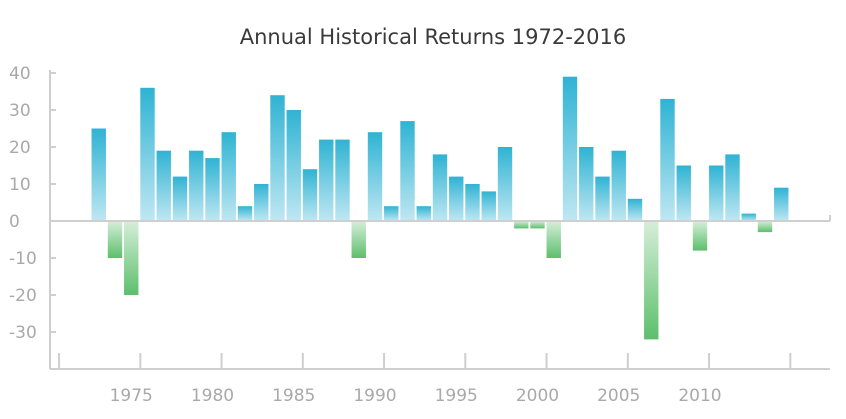 The height and width of the screenshot is (419, 846). I want to click on bar-1981, so click(228, 176).